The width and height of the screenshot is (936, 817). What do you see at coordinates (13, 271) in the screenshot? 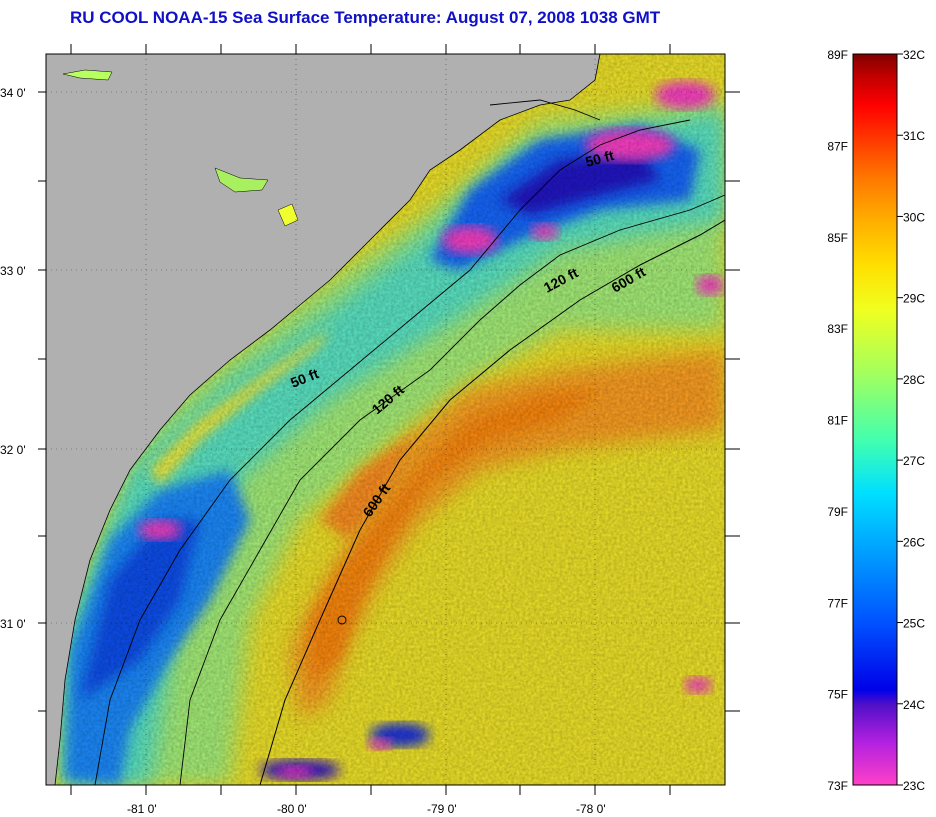
I see `lat-label-33: 33 0'` at bounding box center [13, 271].